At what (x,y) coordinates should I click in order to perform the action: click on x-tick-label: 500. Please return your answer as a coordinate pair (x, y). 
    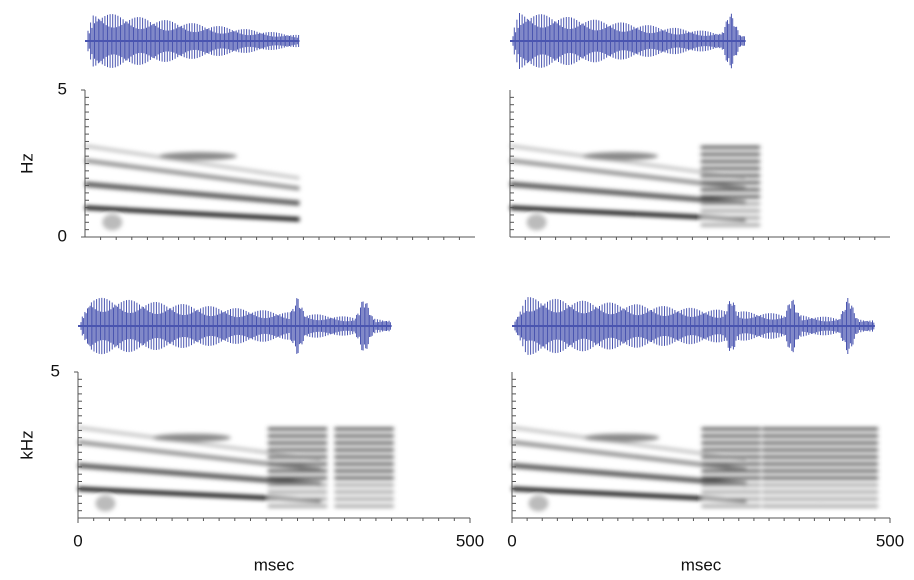
    Looking at the image, I should click on (470, 540).